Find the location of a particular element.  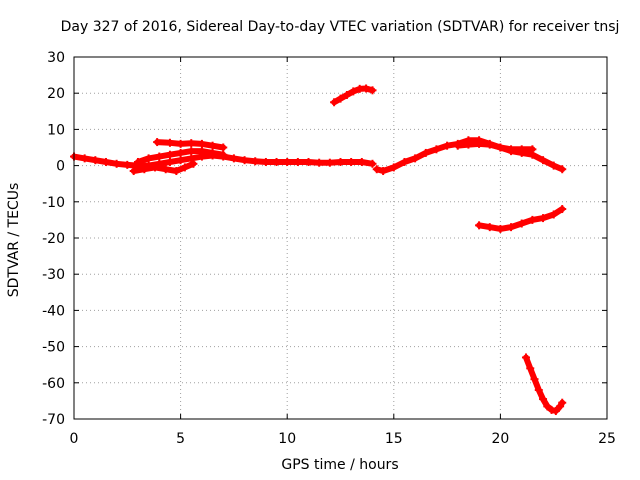

y-tick-label: 10 is located at coordinates (56, 130).